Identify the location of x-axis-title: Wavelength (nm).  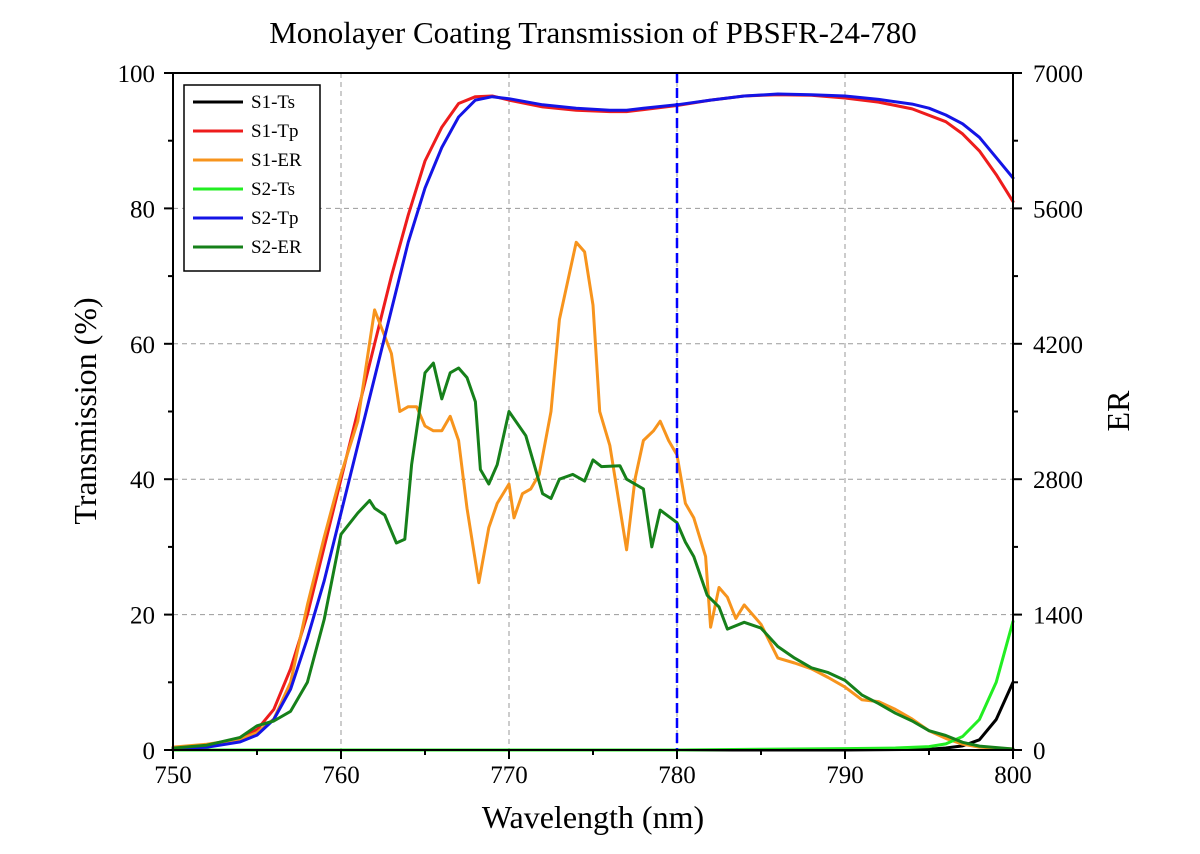
(593, 817).